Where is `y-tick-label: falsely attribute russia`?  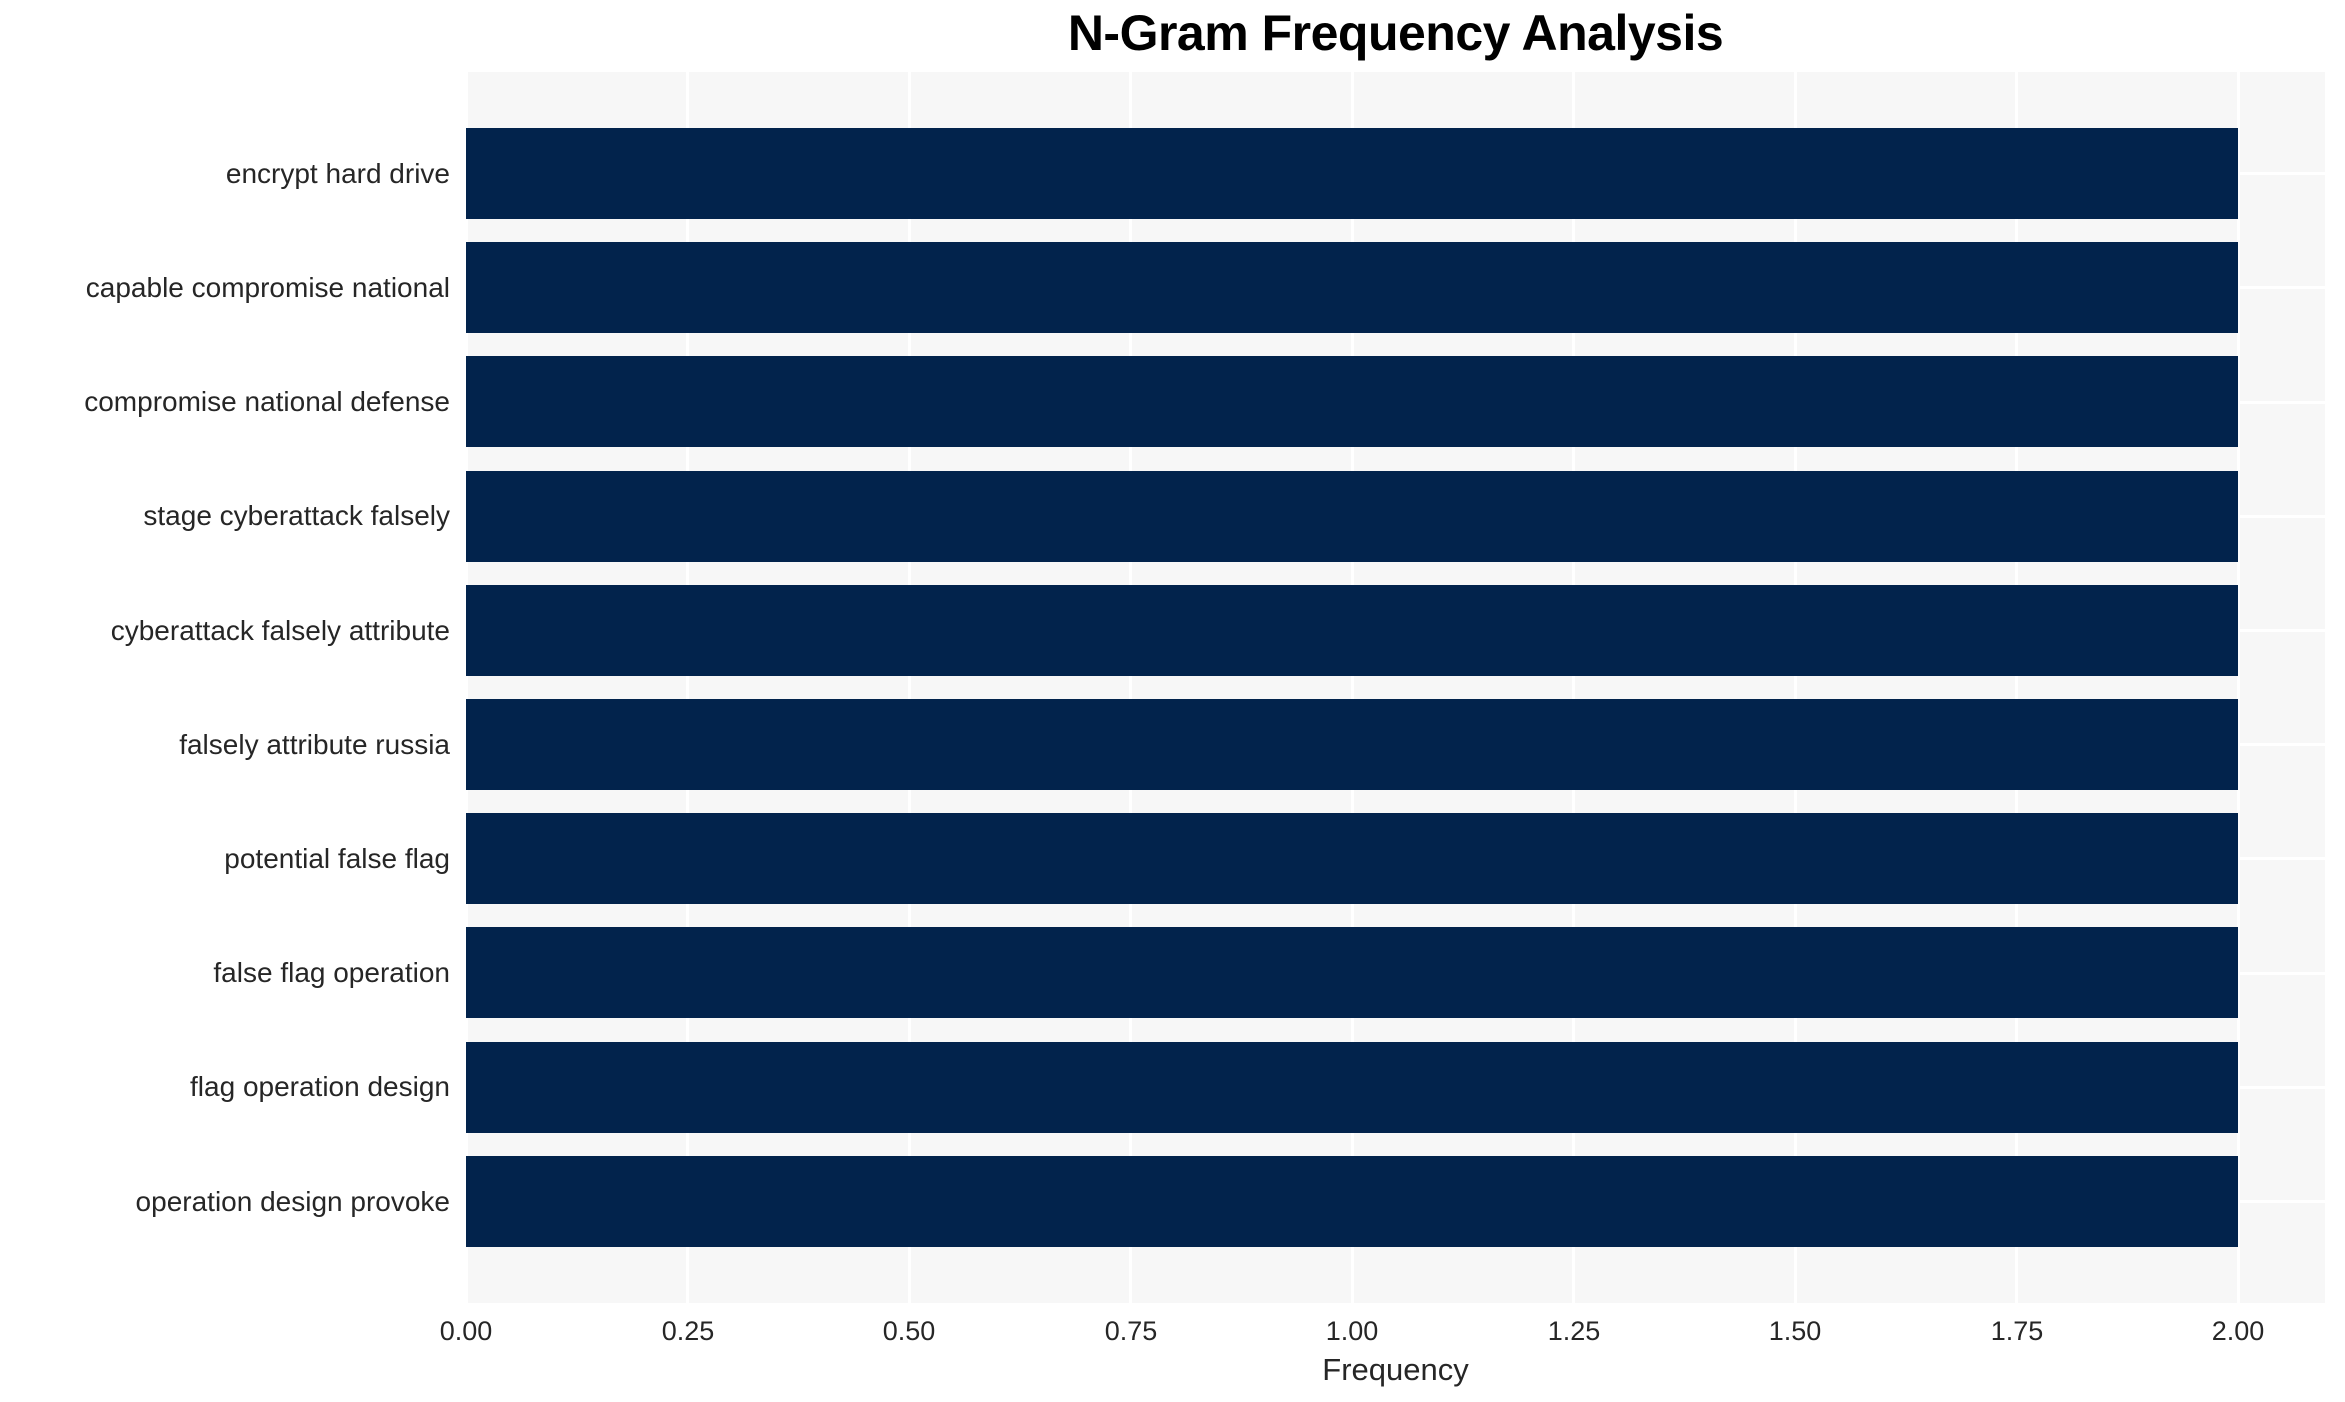 y-tick-label: falsely attribute russia is located at coordinates (314, 744).